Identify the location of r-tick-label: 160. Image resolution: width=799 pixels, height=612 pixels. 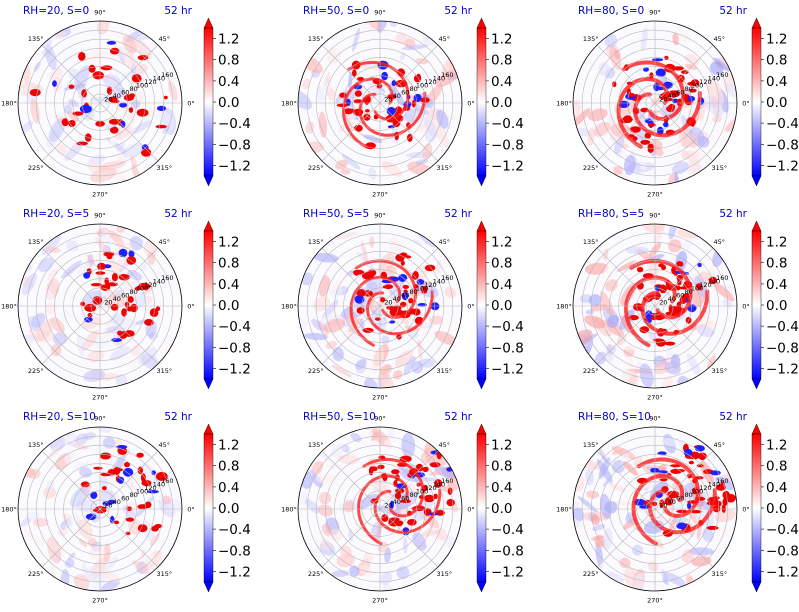
(167, 75).